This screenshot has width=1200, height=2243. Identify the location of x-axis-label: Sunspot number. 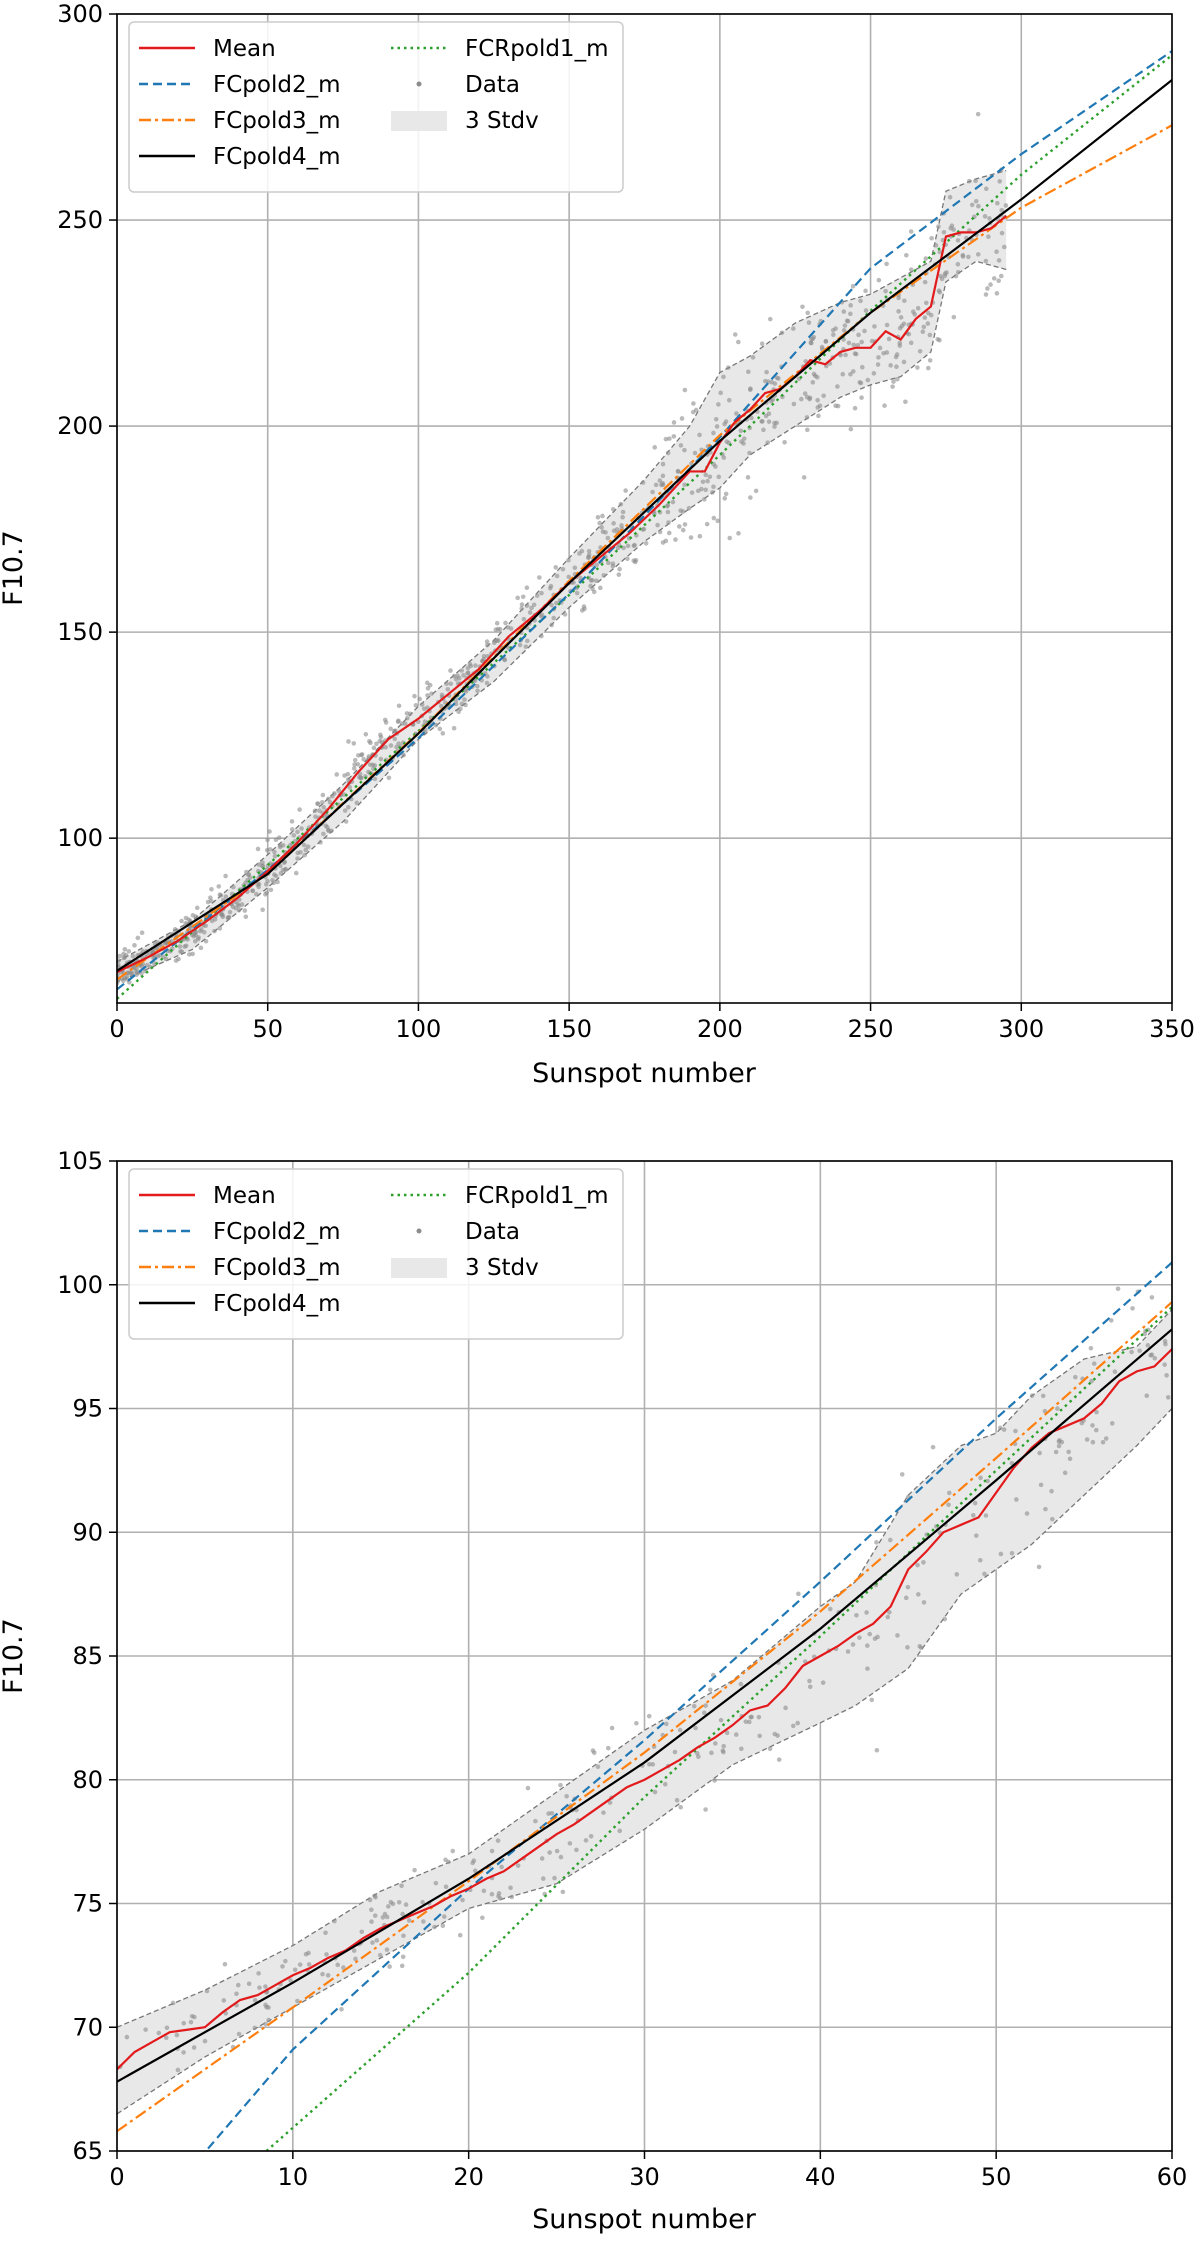
(644, 1073).